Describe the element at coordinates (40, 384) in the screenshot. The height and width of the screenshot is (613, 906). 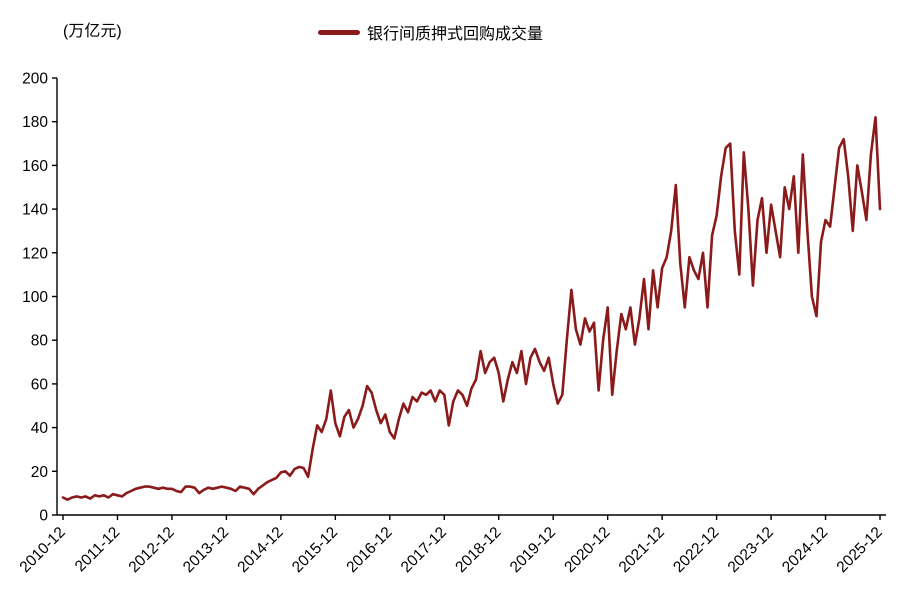
I see `y-tick-label: 60` at that location.